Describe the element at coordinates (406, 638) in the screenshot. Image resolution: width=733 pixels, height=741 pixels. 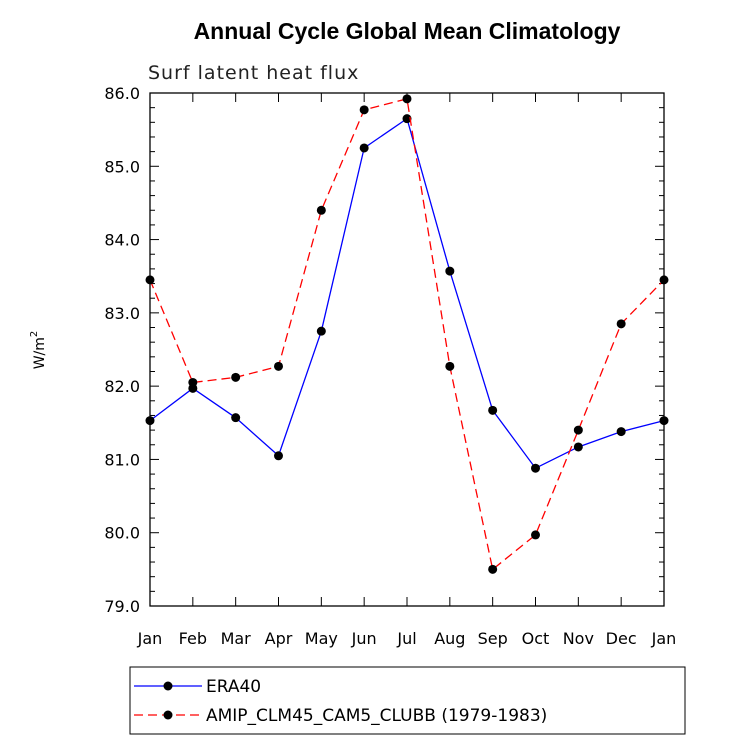
I see `x-tick-label: Jul` at that location.